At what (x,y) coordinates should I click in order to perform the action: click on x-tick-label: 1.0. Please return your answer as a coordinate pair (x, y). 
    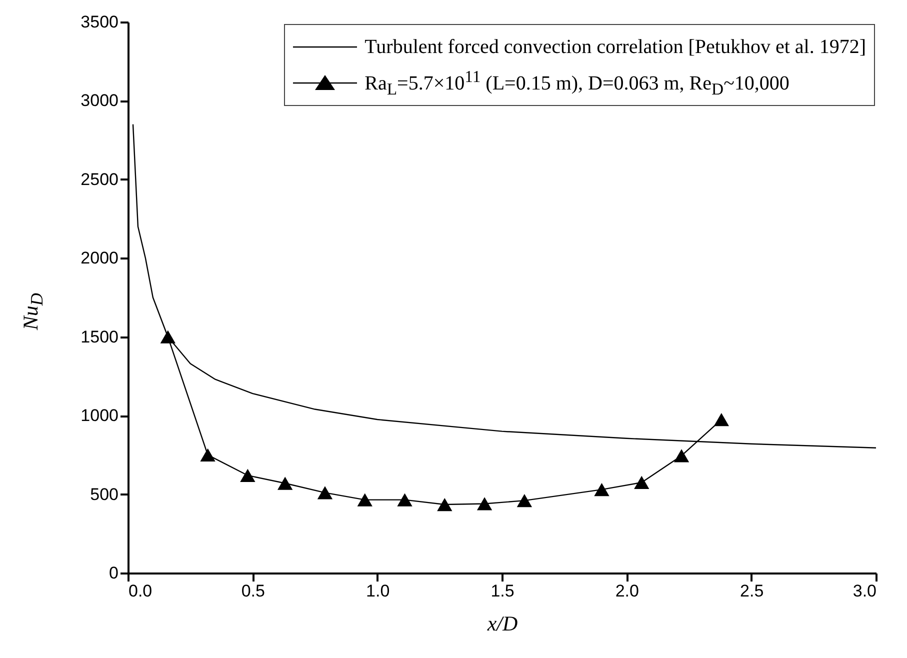
    Looking at the image, I should click on (378, 591).